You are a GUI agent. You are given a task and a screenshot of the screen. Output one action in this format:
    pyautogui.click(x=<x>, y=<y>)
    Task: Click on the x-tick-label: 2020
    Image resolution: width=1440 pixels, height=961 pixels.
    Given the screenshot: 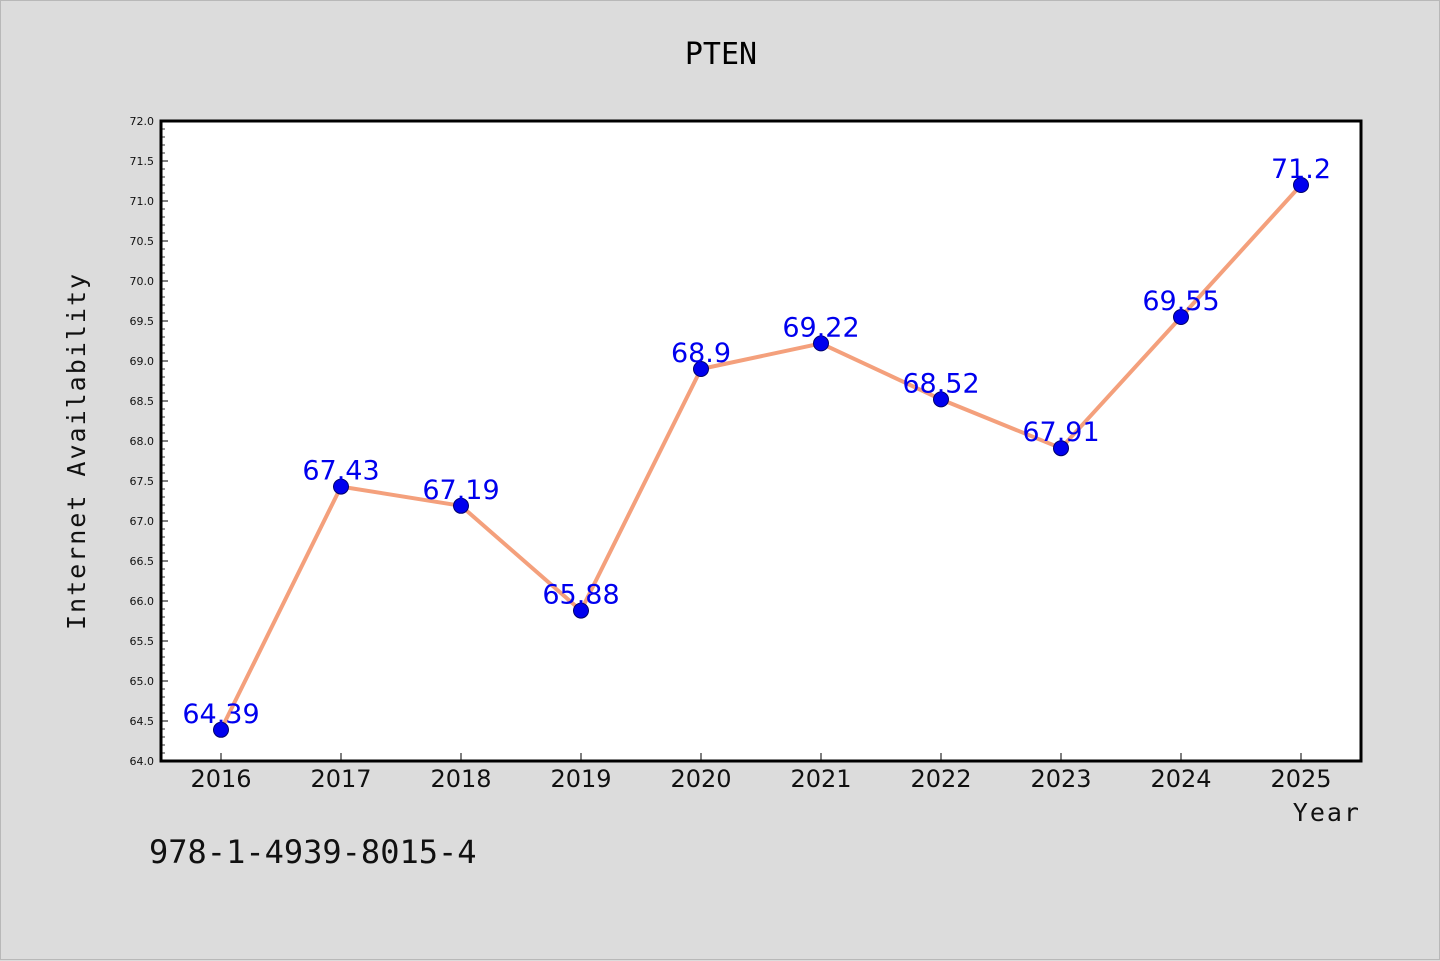 What is the action you would take?
    pyautogui.click(x=700, y=779)
    